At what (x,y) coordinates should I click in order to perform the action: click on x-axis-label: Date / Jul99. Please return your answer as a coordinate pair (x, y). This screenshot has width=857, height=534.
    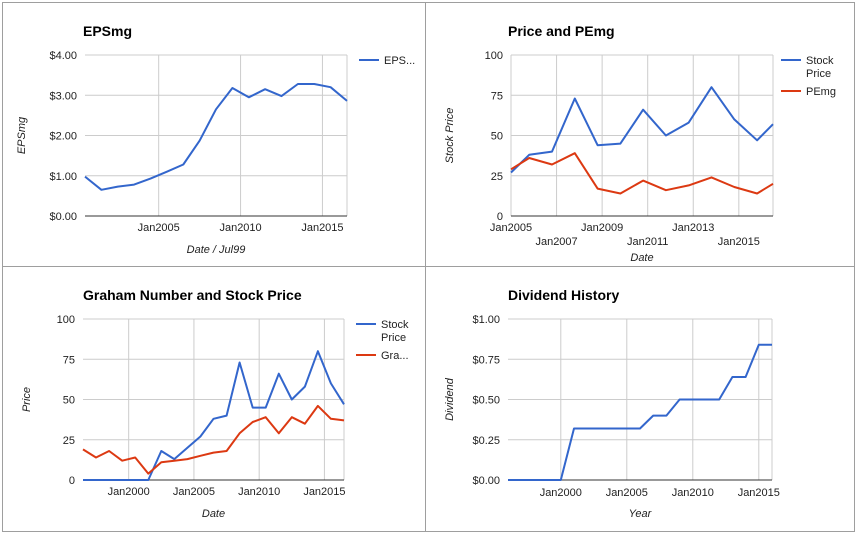
    Looking at the image, I should click on (216, 250).